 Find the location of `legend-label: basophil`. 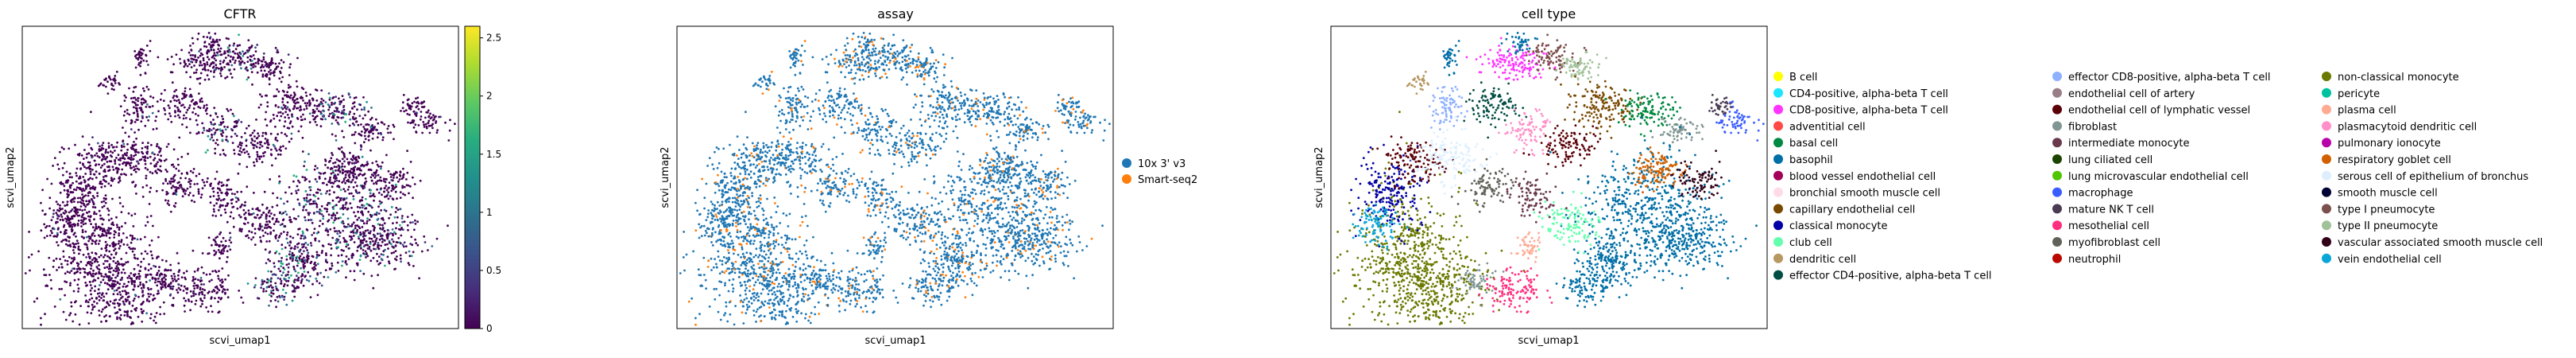

legend-label: basophil is located at coordinates (1811, 160).